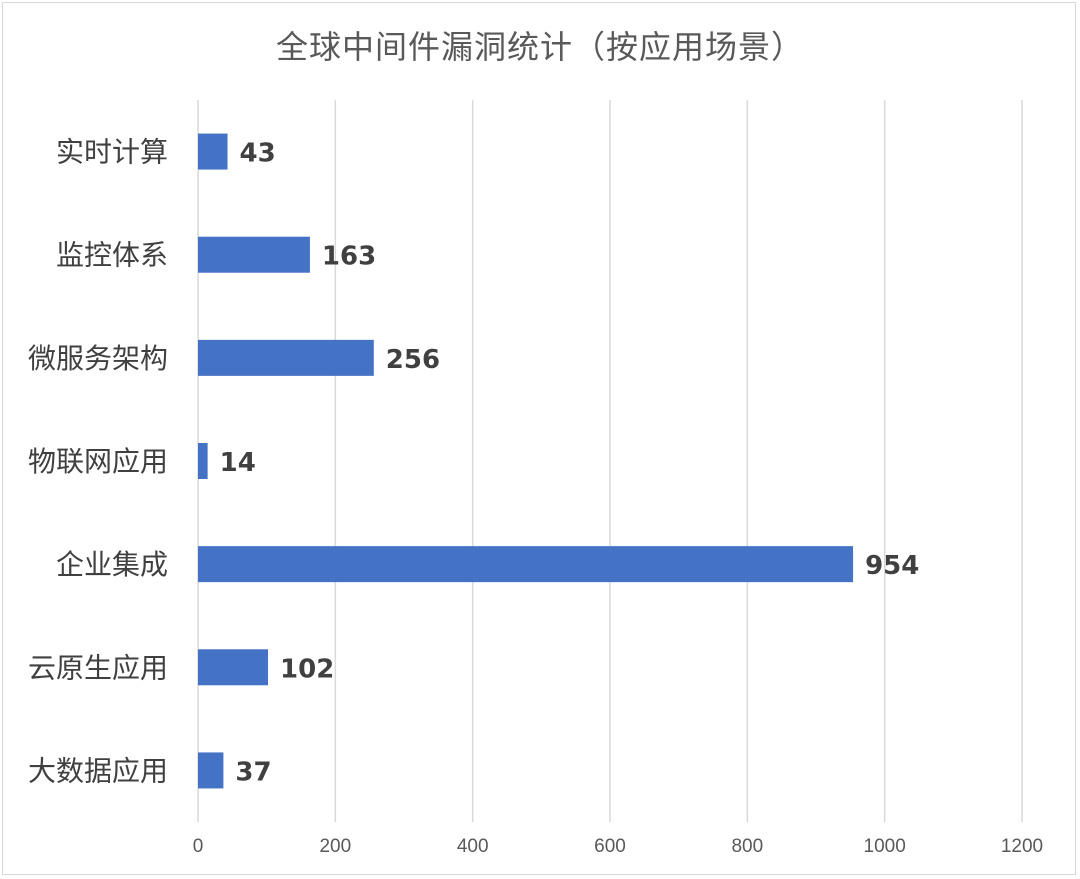 Image resolution: width=1080 pixels, height=879 pixels. What do you see at coordinates (349, 257) in the screenshot?
I see `data-label: 163` at bounding box center [349, 257].